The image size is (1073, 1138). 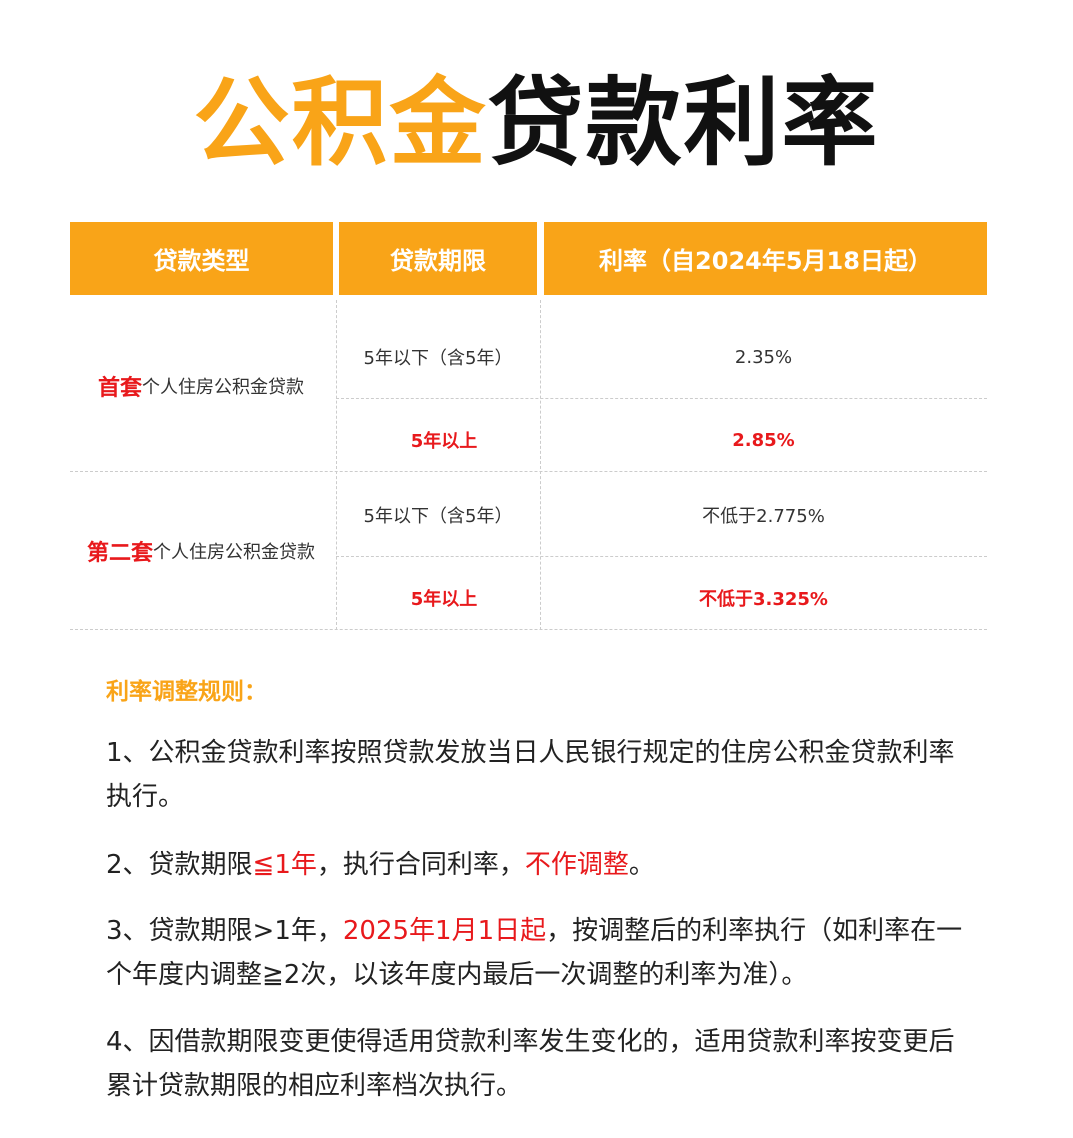 I want to click on rate-cell: 2.85%, so click(x=763, y=440).